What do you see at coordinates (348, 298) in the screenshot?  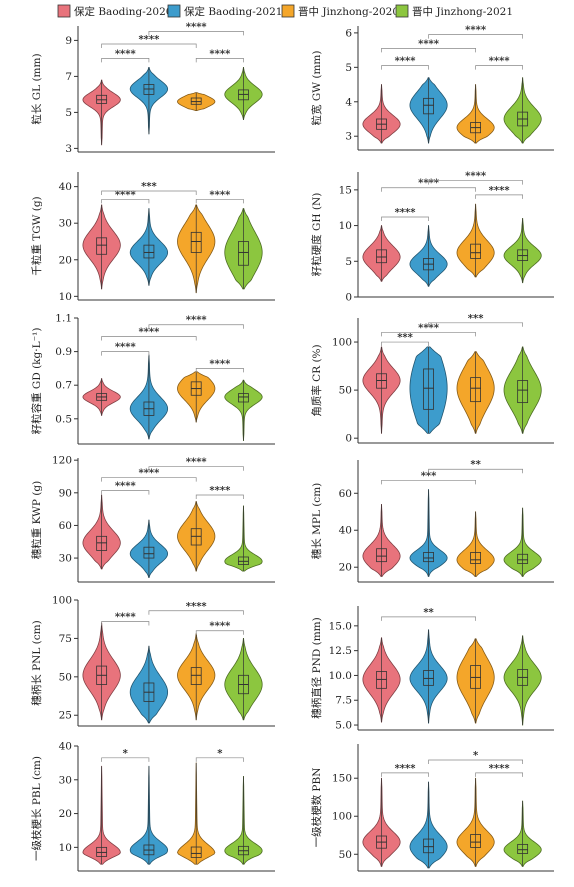 I see `y-tick-label: 0` at bounding box center [348, 298].